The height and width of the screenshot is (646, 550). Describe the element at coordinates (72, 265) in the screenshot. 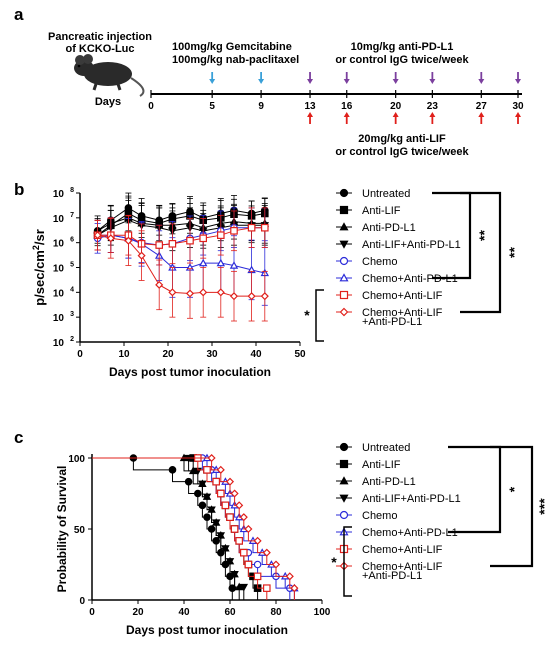

I see `y-tick-exp-b: 5` at that location.